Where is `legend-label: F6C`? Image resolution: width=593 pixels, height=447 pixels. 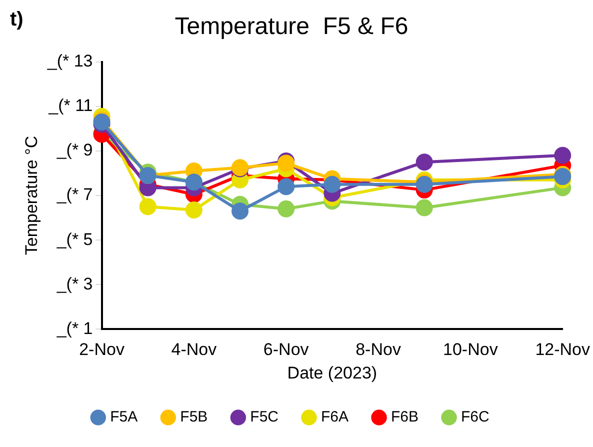 legend-label: F6C is located at coordinates (475, 417).